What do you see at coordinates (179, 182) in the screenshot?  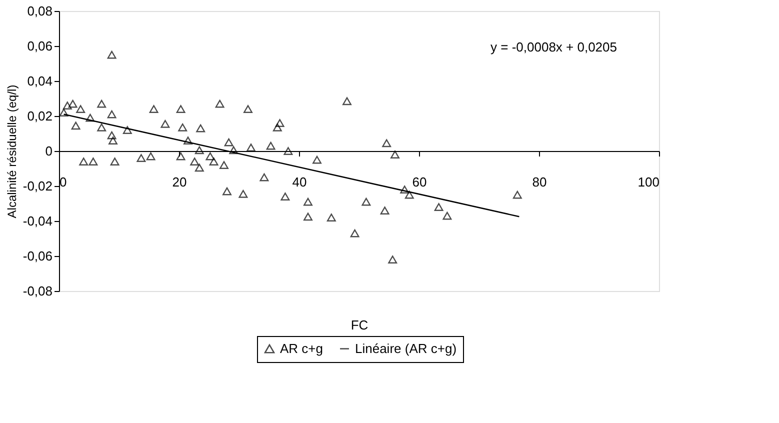 I see `x-tick-label: 20` at bounding box center [179, 182].